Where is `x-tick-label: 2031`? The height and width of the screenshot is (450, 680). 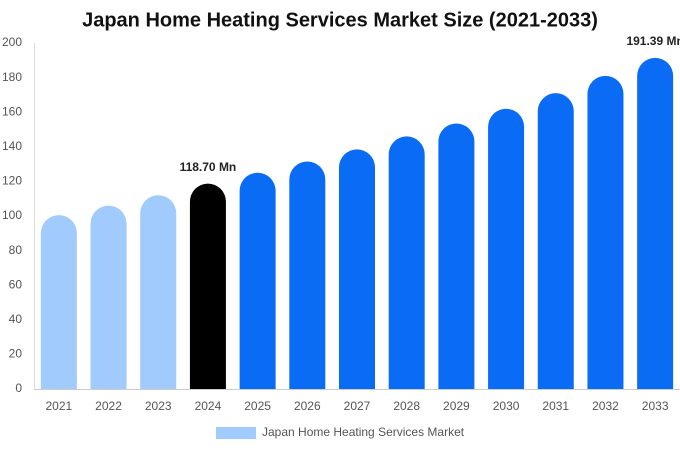
x-tick-label: 2031 is located at coordinates (555, 406).